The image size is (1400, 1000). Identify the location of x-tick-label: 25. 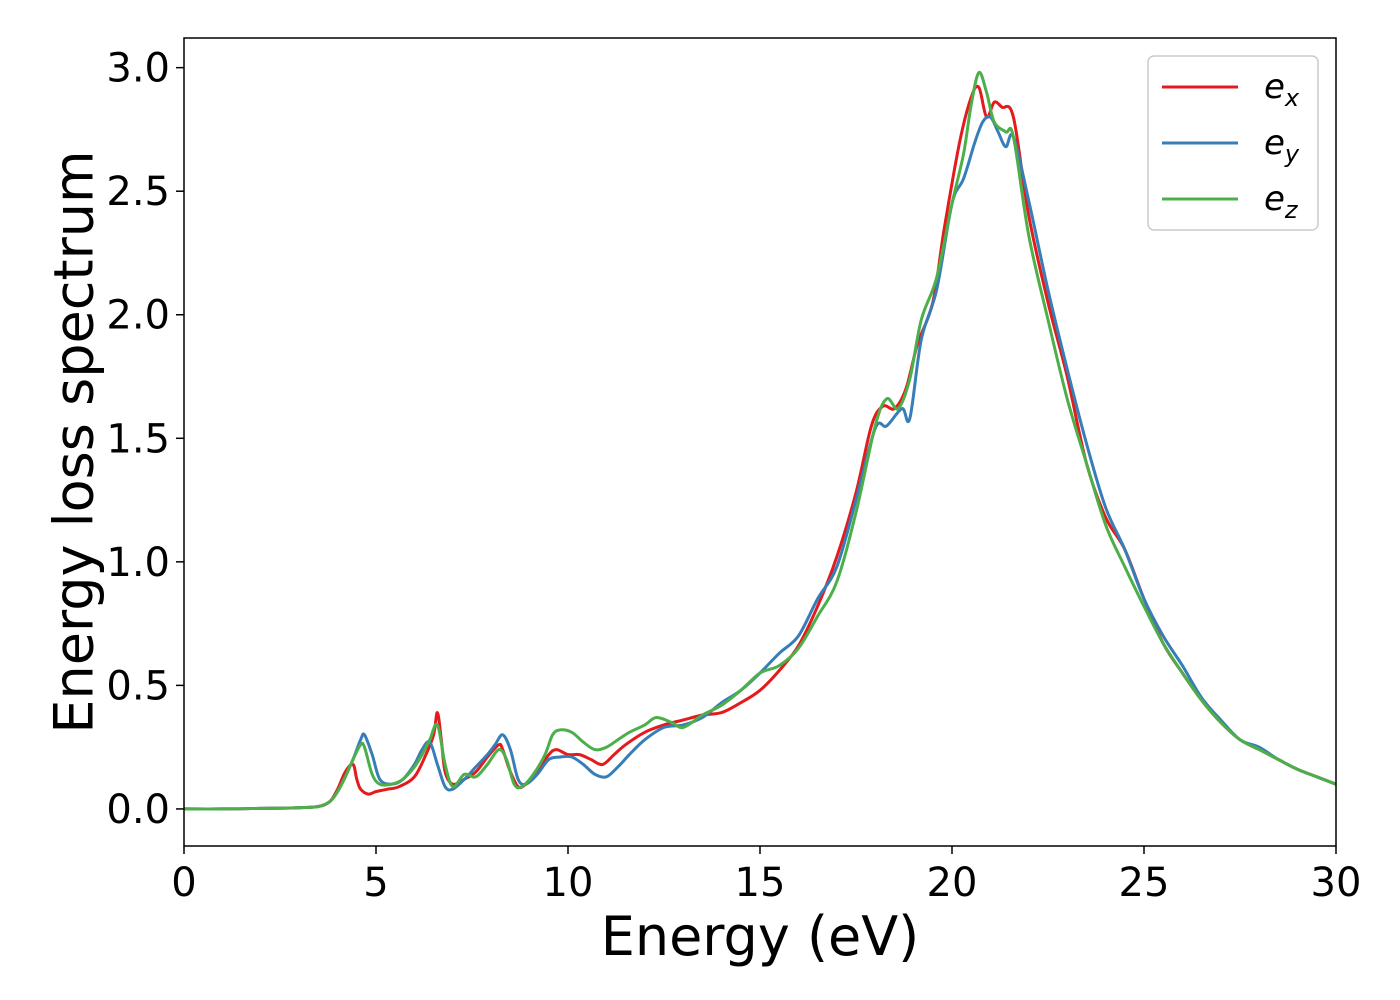
(1144, 883).